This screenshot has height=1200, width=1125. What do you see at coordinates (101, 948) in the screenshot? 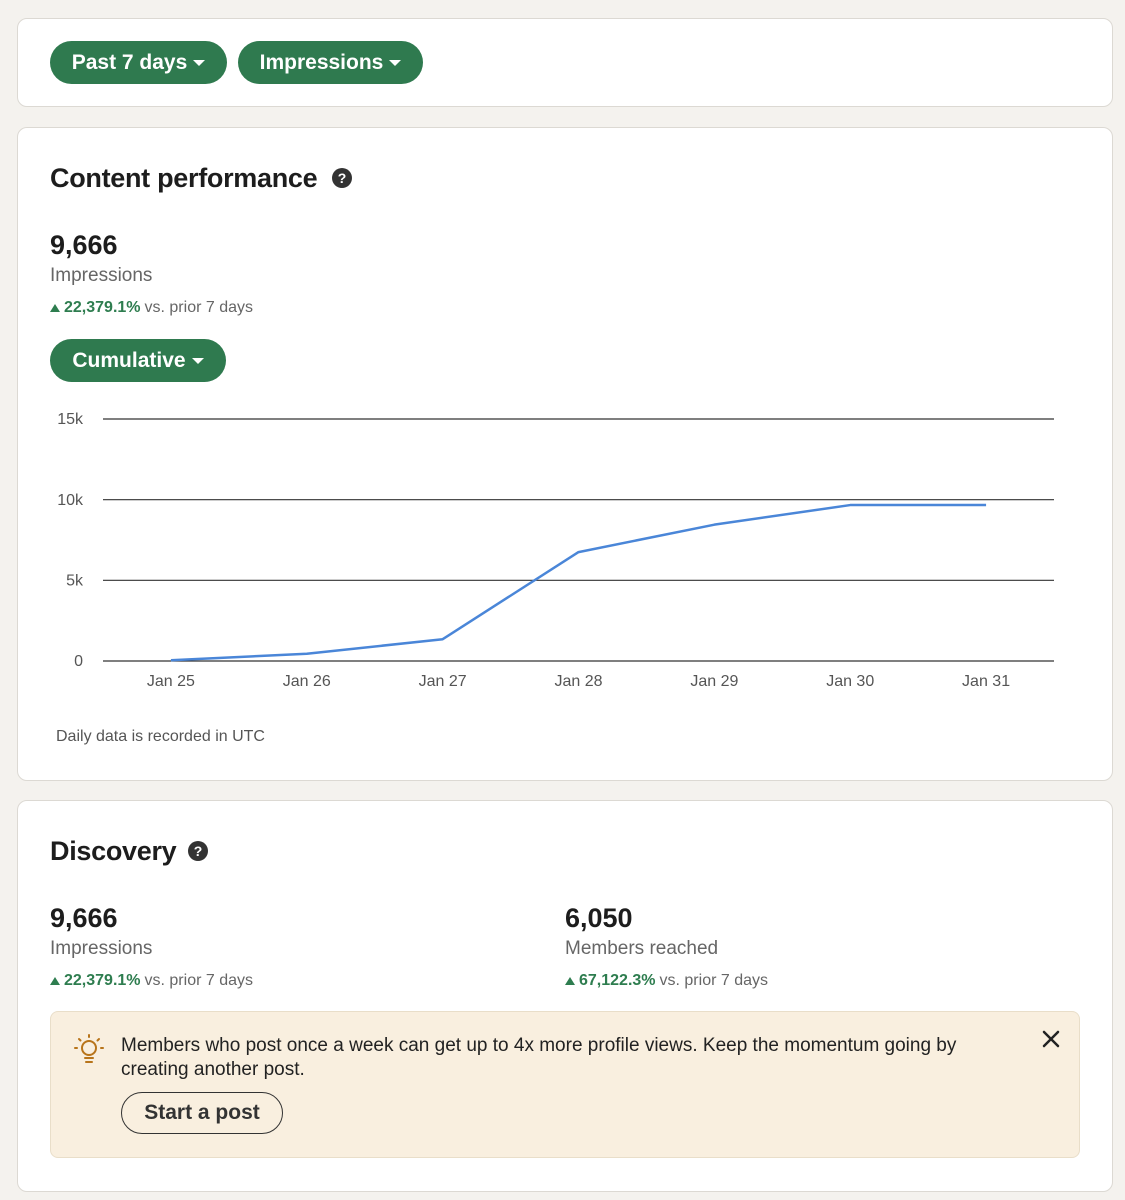
I see `stat-label: Impressions` at bounding box center [101, 948].